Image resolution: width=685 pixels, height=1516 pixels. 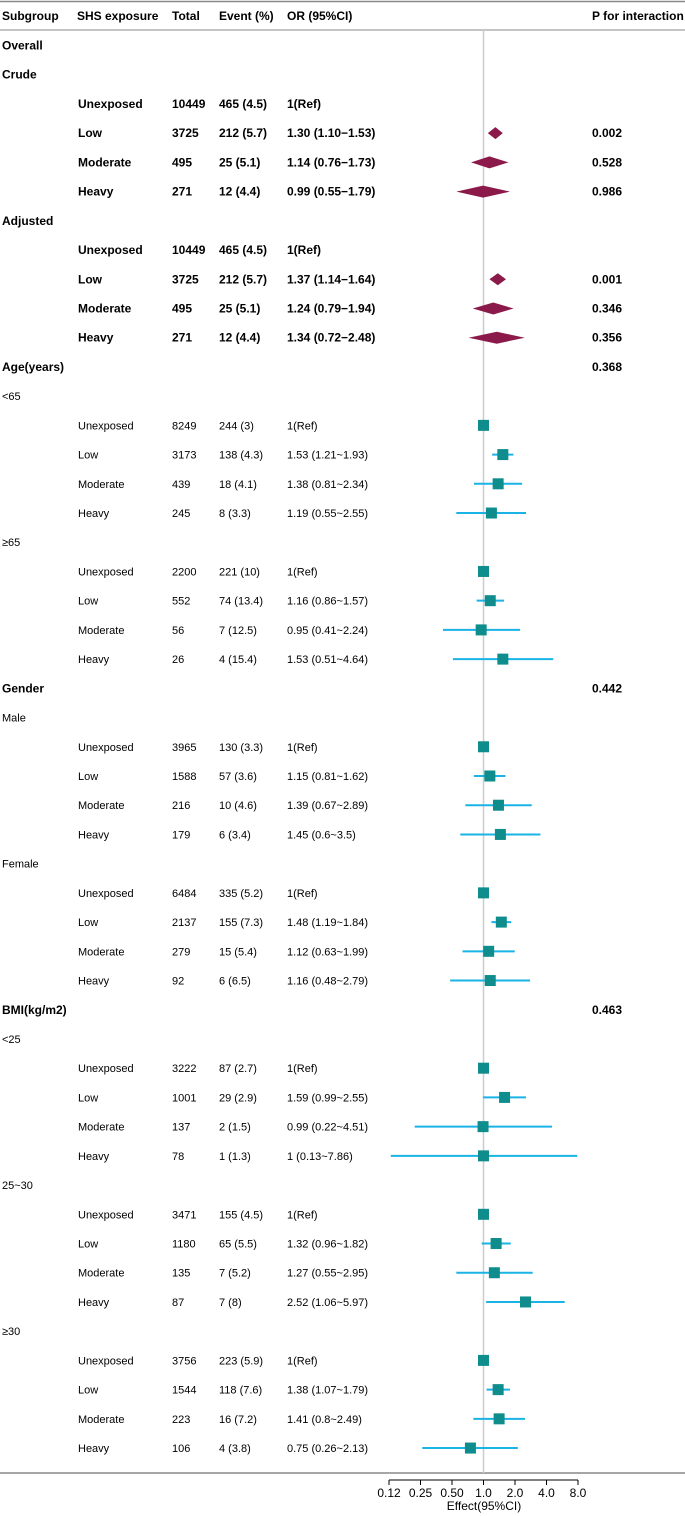 What do you see at coordinates (238, 1069) in the screenshot?
I see `event-cell: 87 (2.7)` at bounding box center [238, 1069].